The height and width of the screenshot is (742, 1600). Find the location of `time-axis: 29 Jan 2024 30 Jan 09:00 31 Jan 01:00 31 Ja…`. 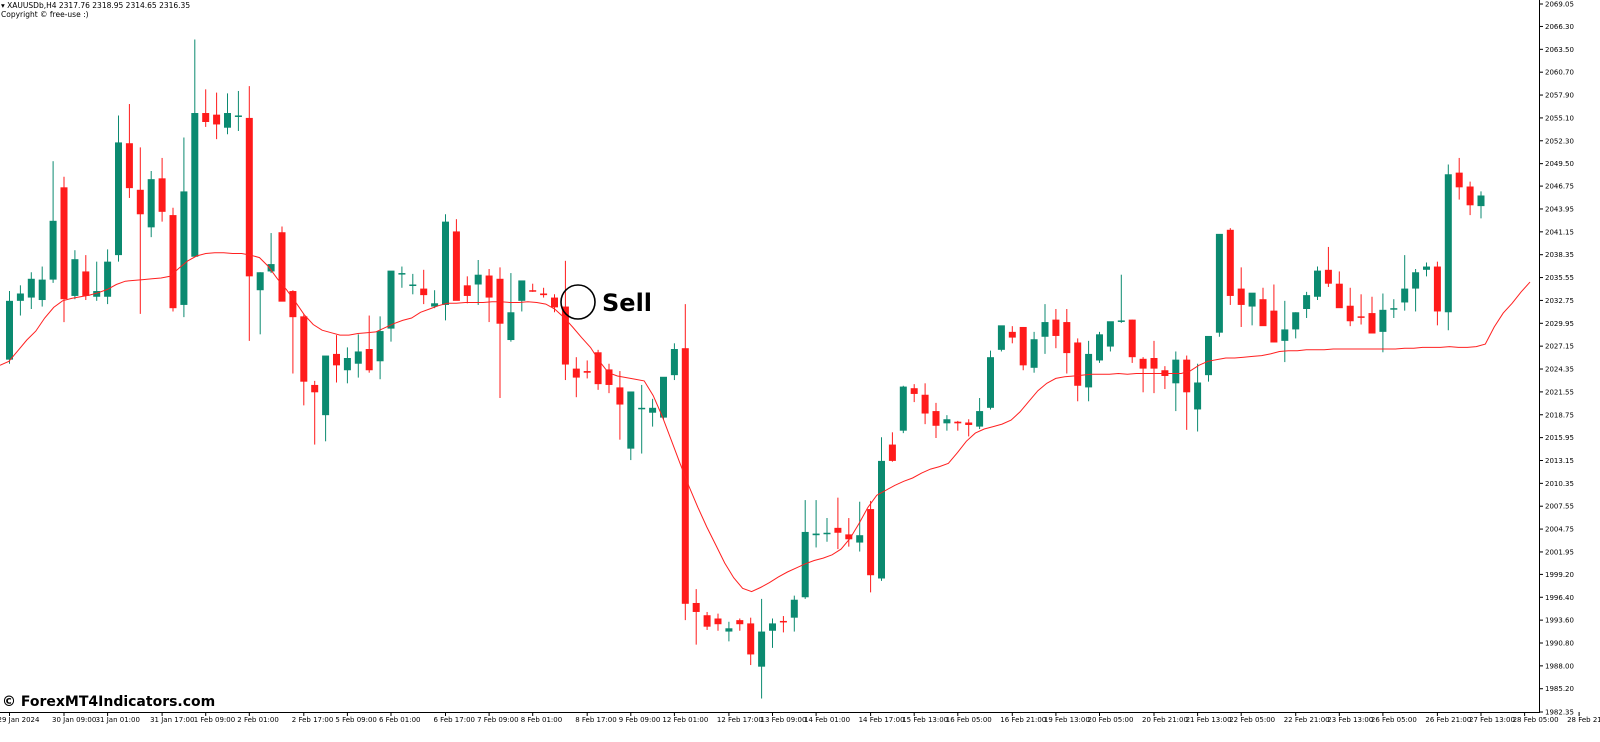

time-axis: 29 Jan 2024 30 Jan 09:00 31 Jan 01:00 31 Ja… is located at coordinates (800, 718).